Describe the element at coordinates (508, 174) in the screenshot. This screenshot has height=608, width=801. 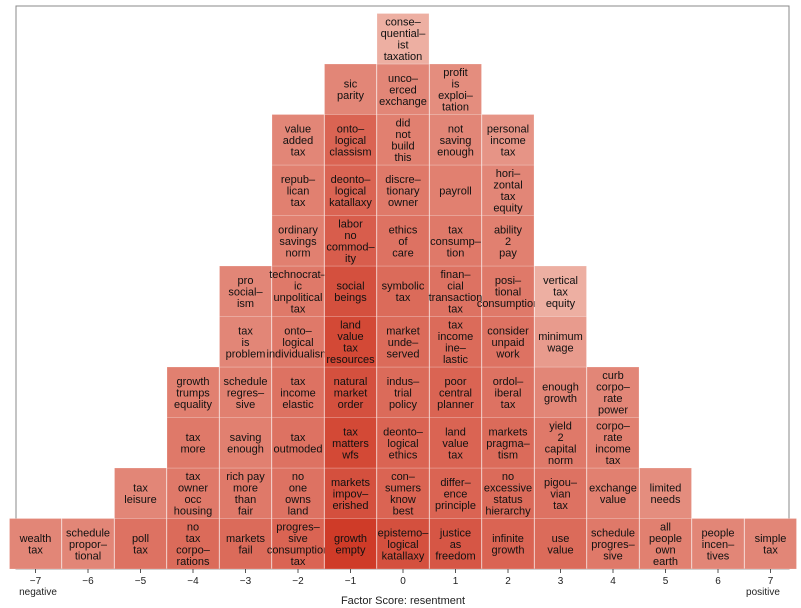
I see `cell-label-line: hori–` at that location.